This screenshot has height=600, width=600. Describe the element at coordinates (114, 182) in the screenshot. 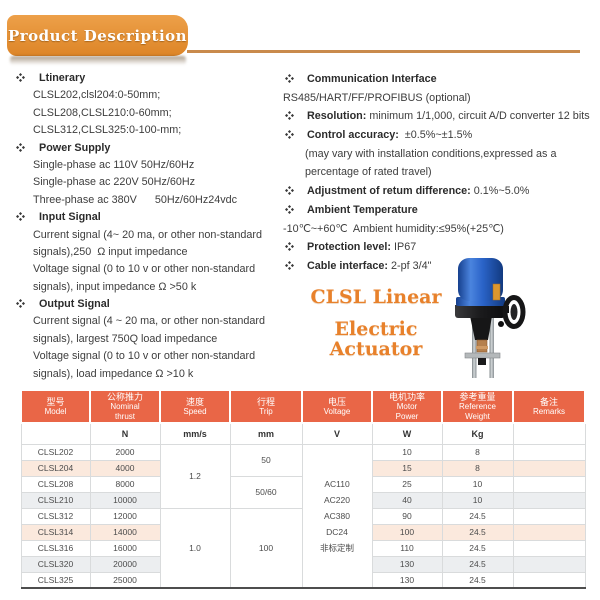

I see `spec-text-line: Single-phase ac 220V 50Hz/60Hz` at that location.